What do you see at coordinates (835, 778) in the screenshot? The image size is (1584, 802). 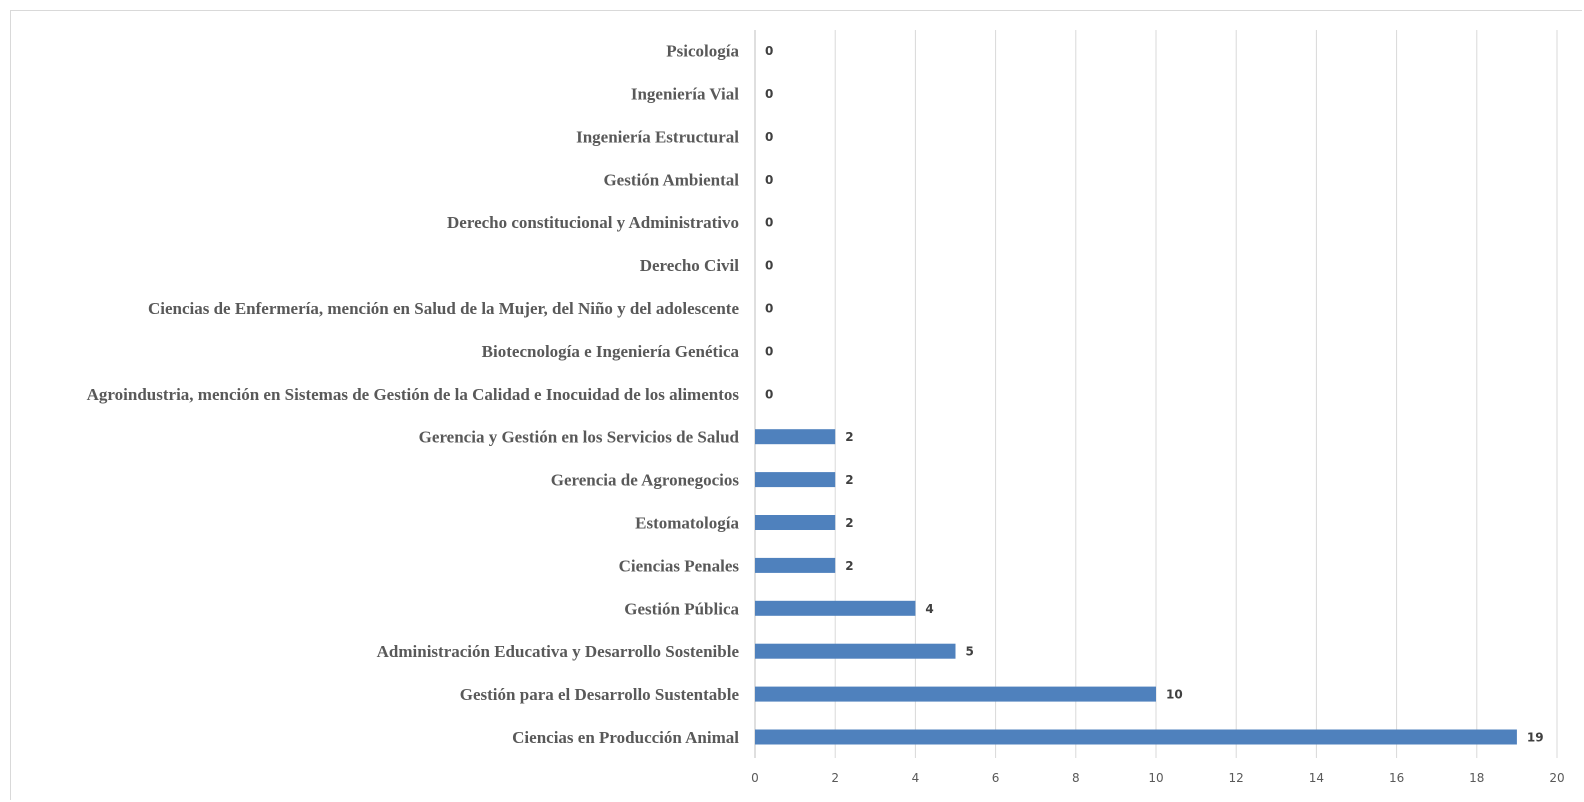 I see `x-tick-label: 2` at bounding box center [835, 778].